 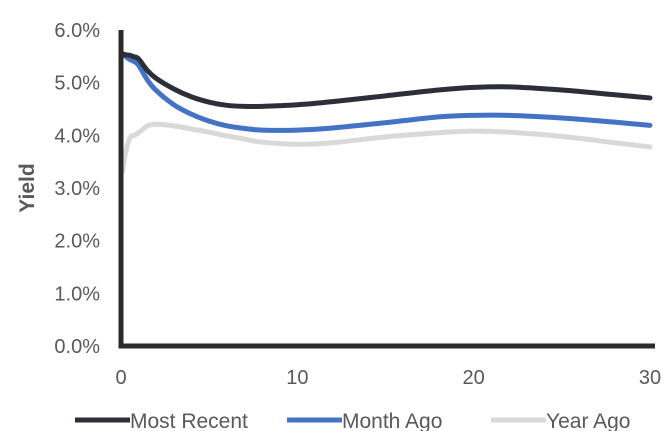 What do you see at coordinates (588, 420) in the screenshot?
I see `legend-label-year-ago: Year Ago` at bounding box center [588, 420].